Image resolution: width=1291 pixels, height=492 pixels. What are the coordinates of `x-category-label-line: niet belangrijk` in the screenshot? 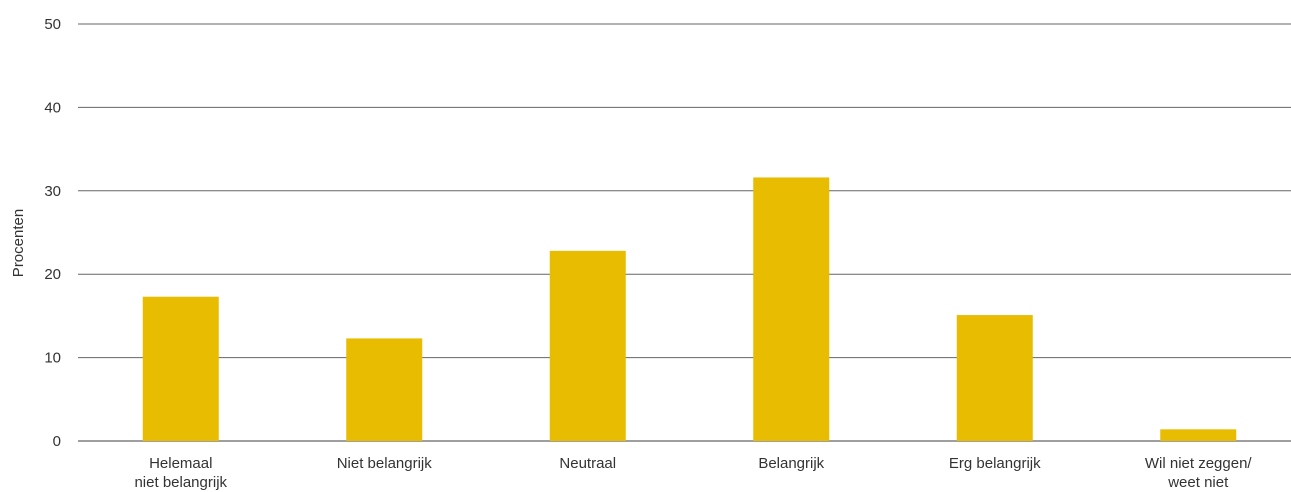 It's located at (180, 482).